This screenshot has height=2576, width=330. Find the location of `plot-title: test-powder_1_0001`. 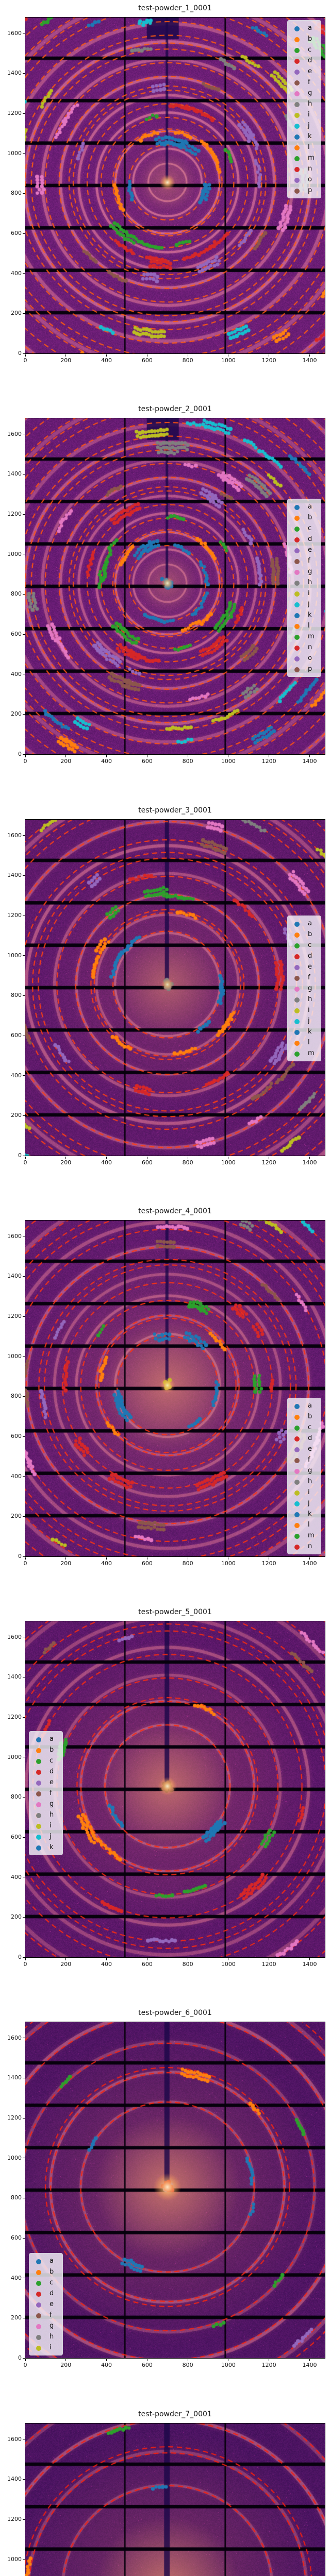

plot-title: test-powder_1_0001 is located at coordinates (175, 8).